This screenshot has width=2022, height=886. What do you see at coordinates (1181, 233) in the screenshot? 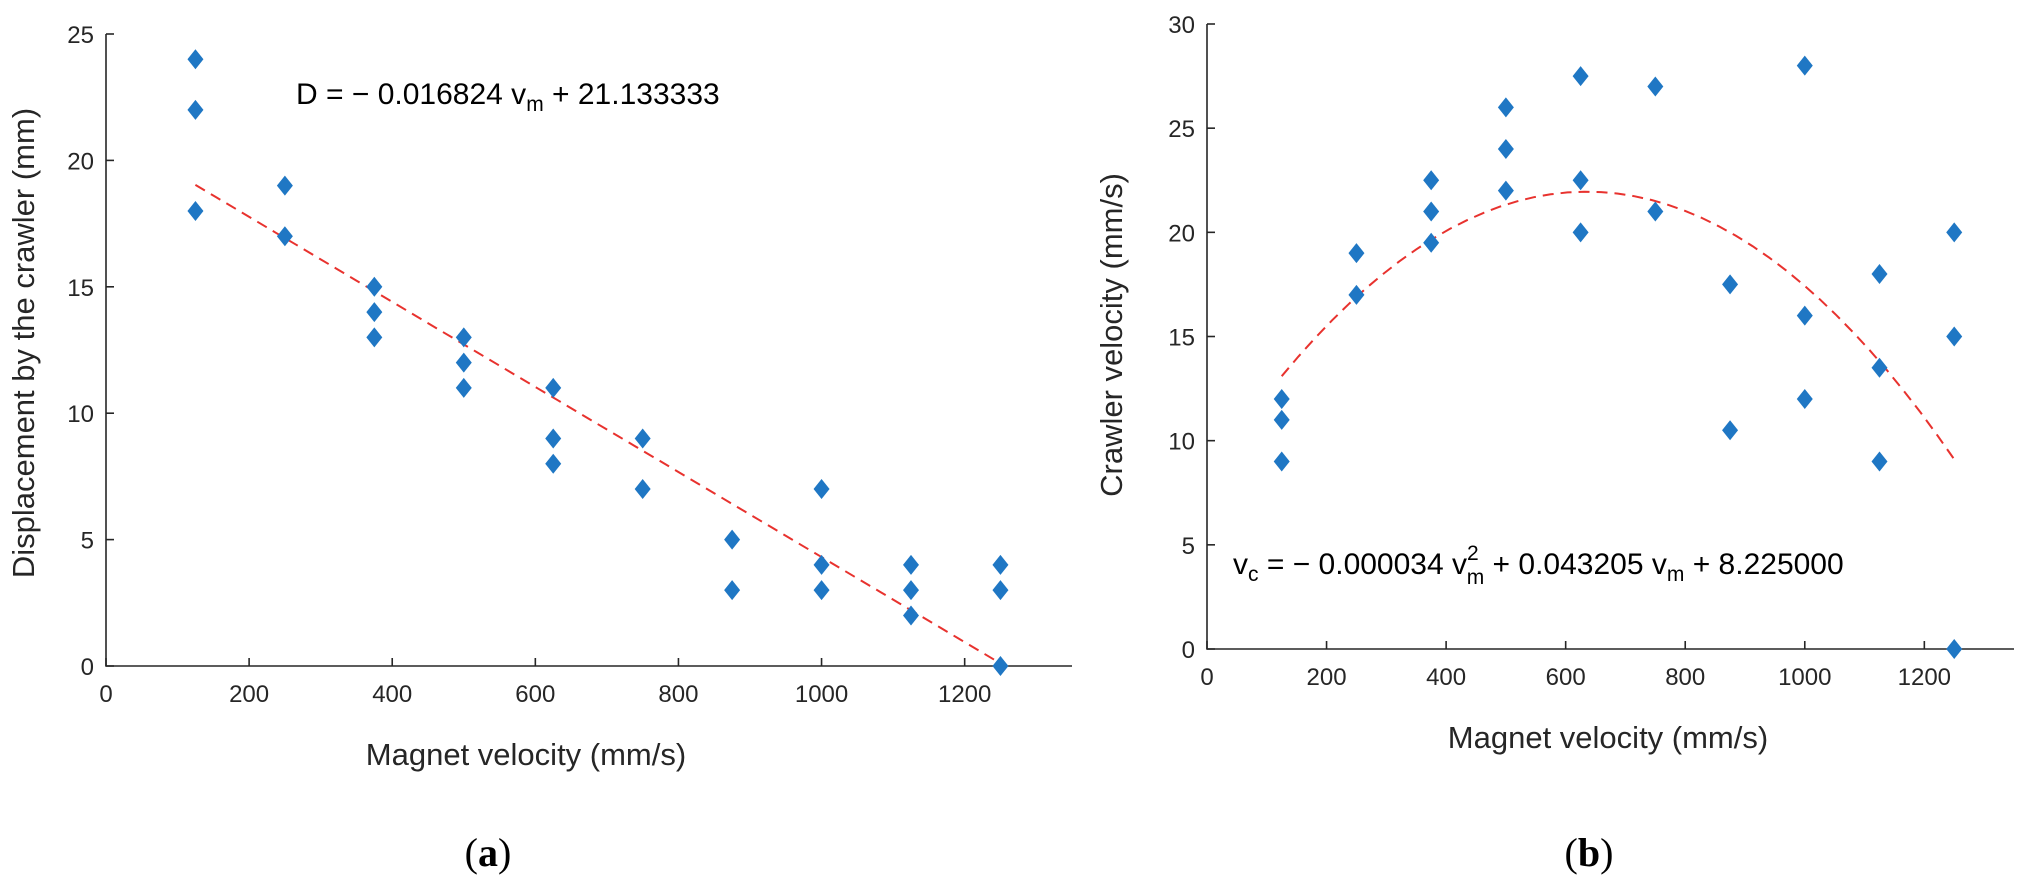
I see `chart-b-y-tick-label: 20` at bounding box center [1181, 233].